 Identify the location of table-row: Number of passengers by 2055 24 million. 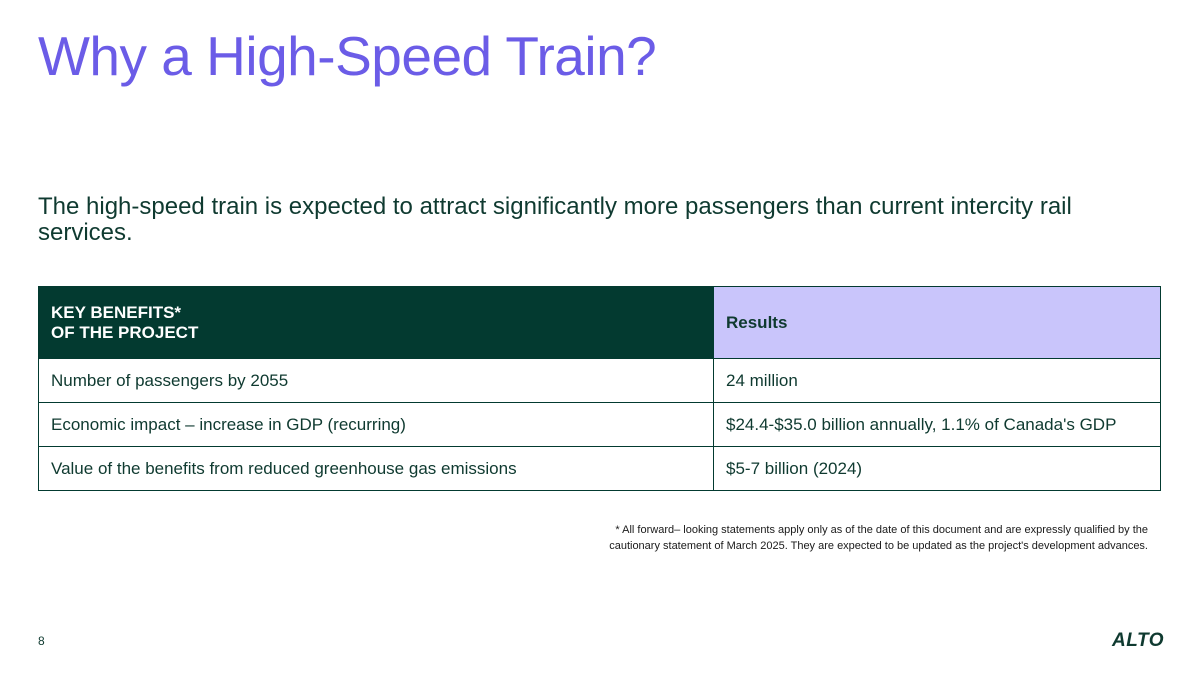
(599, 380).